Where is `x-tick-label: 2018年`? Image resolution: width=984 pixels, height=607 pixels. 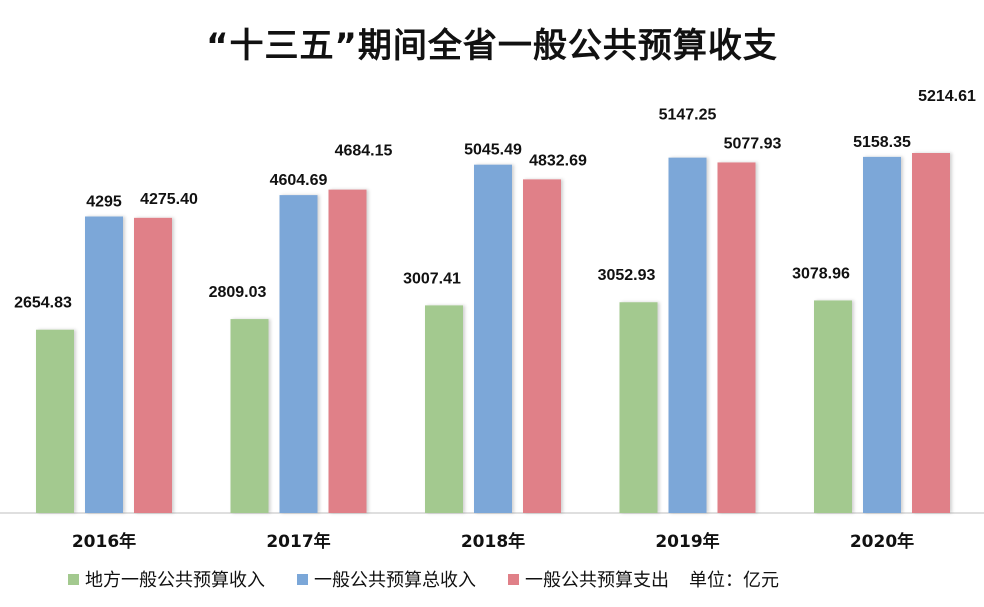
x-tick-label: 2018年 is located at coordinates (493, 541).